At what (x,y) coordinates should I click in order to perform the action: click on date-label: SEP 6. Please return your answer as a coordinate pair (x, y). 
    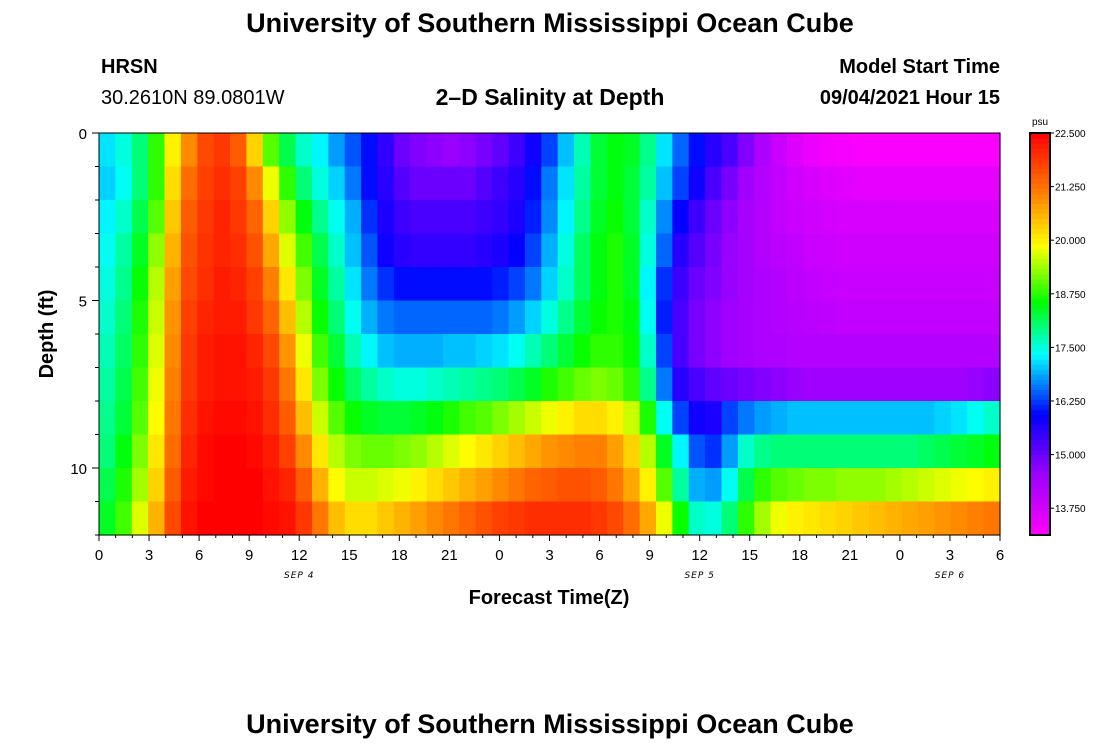
    Looking at the image, I should click on (950, 576).